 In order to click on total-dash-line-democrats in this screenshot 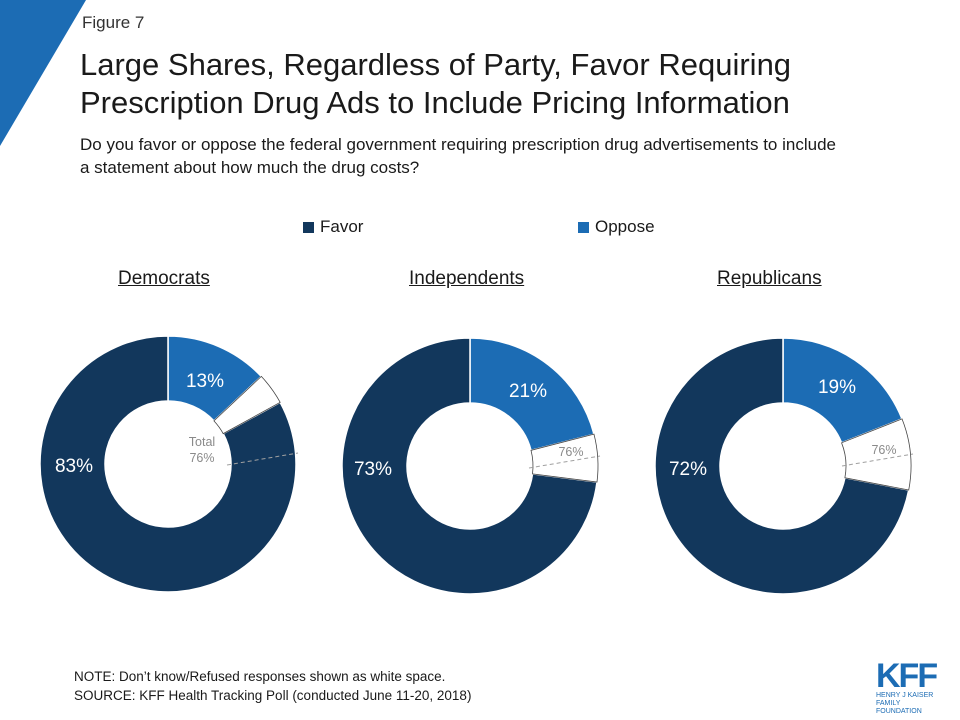, I will do `click(262, 459)`.